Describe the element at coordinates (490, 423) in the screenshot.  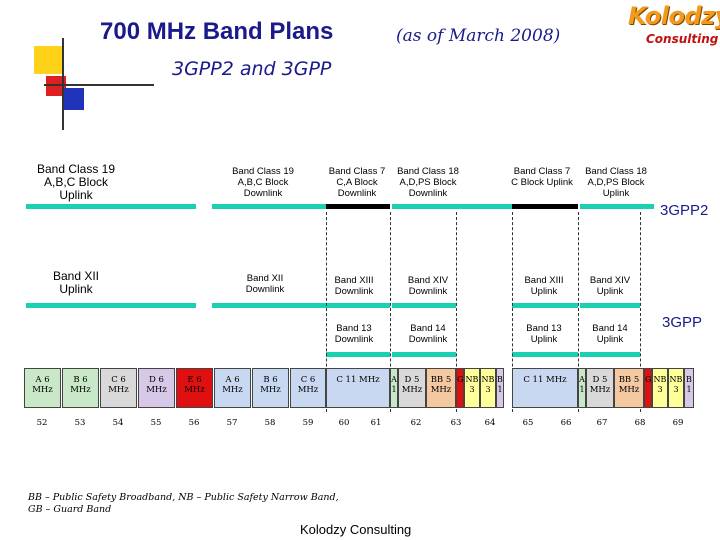
I see `channel-number: 64` at that location.